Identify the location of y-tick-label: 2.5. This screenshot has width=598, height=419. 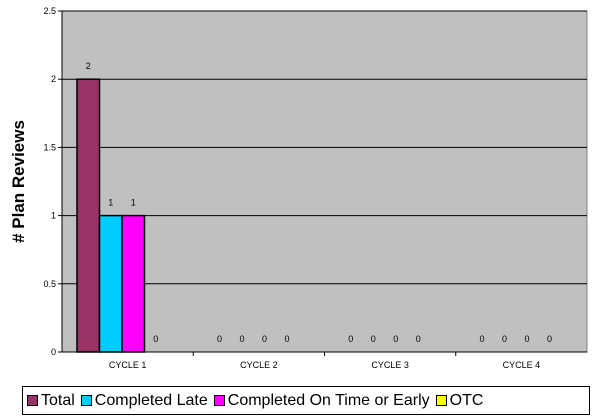
(49, 11).